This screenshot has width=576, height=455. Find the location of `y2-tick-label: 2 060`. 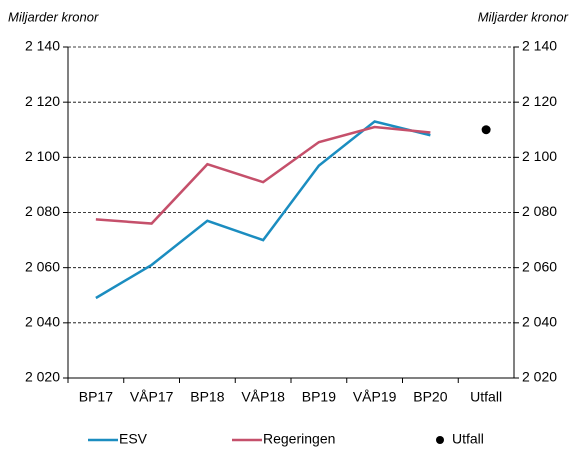

y2-tick-label: 2 060 is located at coordinates (539, 266).